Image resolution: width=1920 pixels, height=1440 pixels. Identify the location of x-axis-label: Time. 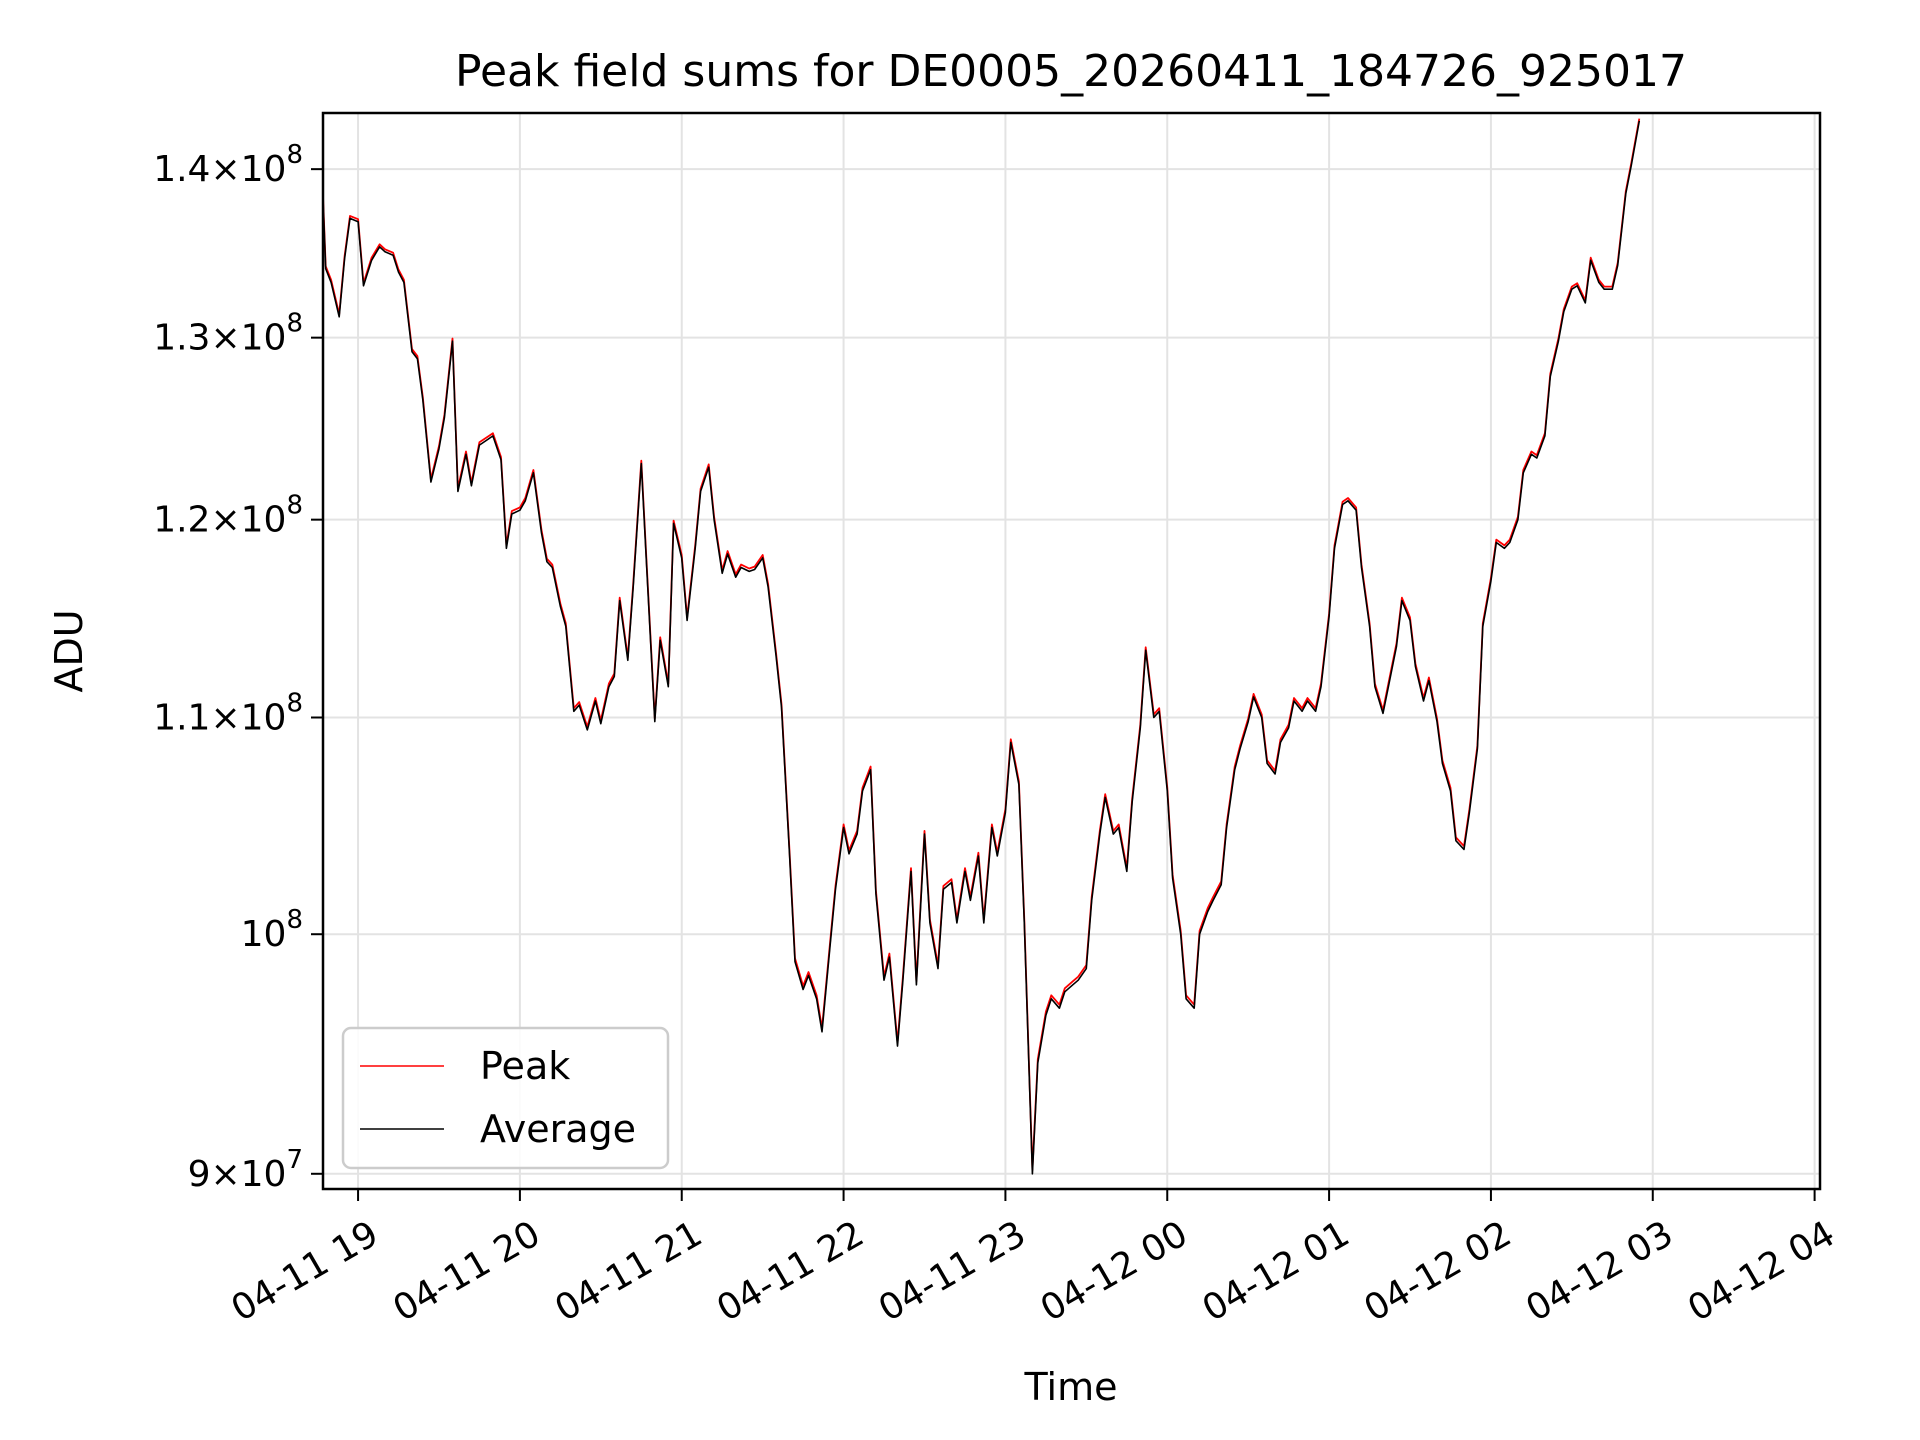
(1071, 1387).